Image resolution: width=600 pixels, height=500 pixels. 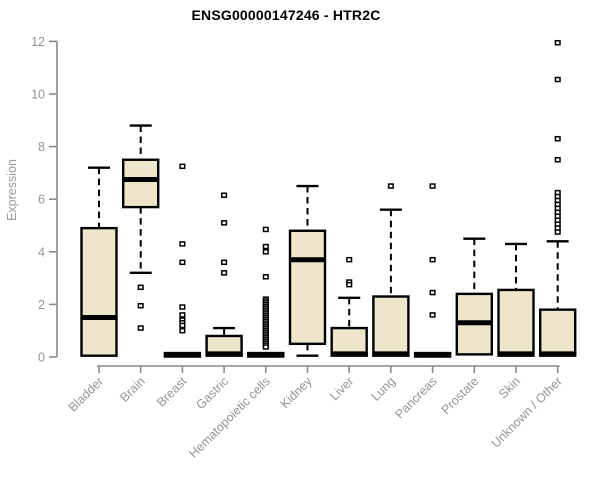 I want to click on box-unknown-other, so click(x=558, y=198).